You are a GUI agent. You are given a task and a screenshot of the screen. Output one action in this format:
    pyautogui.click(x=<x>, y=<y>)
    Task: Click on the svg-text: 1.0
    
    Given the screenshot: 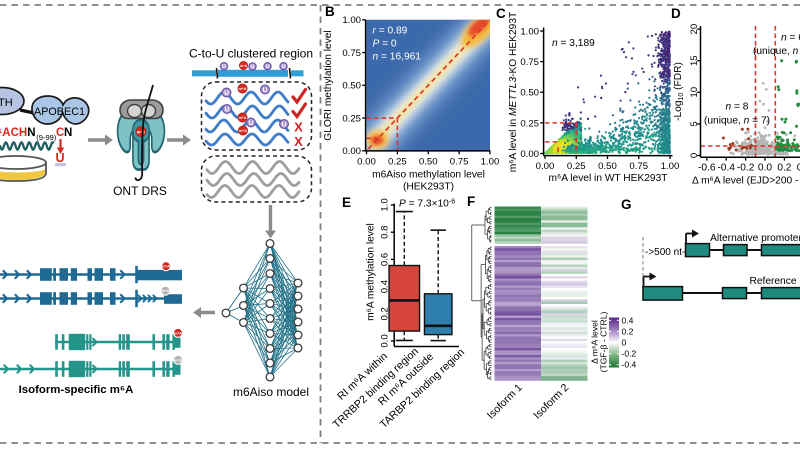 What is the action you would take?
    pyautogui.click(x=385, y=204)
    